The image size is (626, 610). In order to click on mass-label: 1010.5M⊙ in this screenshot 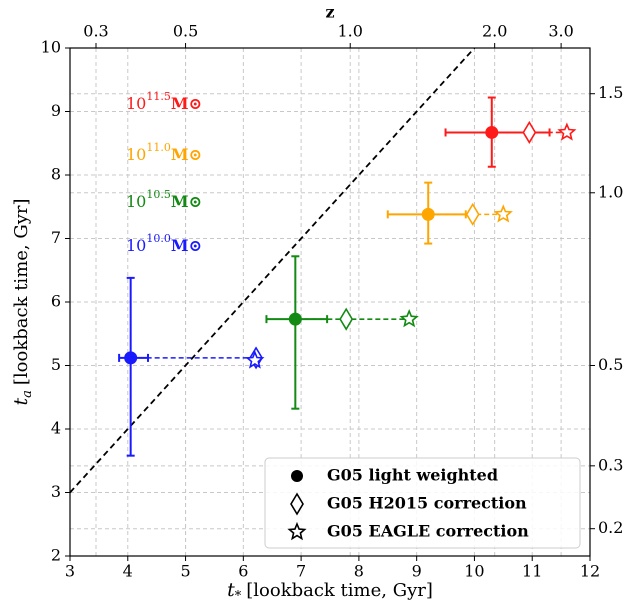, I will do `click(164, 199)`.